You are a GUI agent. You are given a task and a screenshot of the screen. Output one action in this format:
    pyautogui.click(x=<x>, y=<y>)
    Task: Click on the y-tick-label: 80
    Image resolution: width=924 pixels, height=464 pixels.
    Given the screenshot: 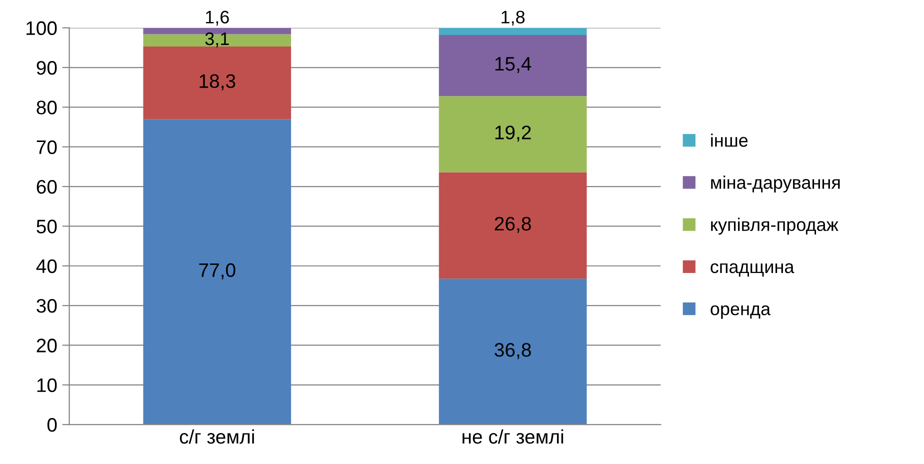 What is the action you would take?
    pyautogui.click(x=46, y=107)
    